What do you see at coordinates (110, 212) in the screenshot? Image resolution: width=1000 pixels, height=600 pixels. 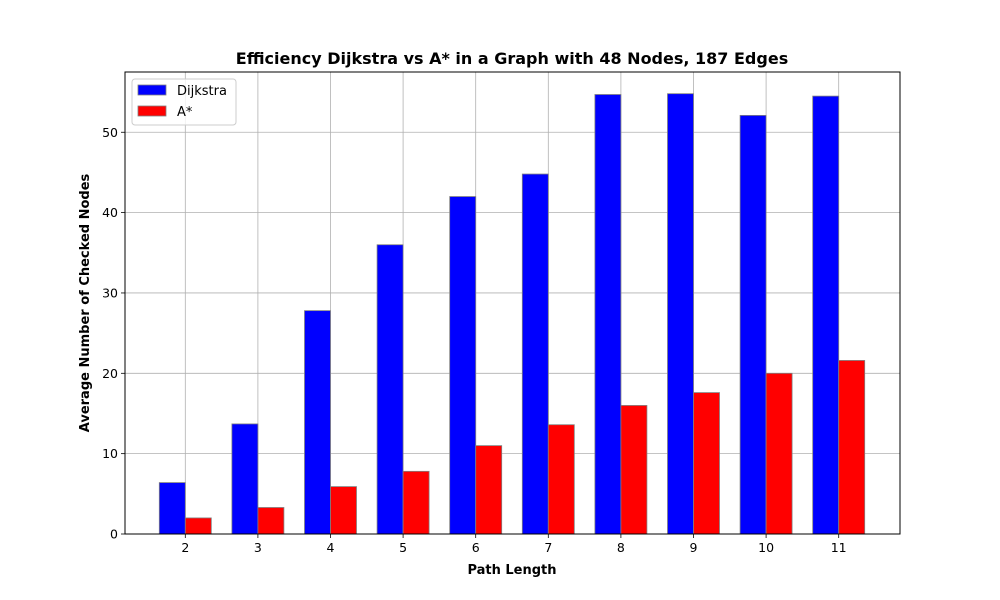 I see `y-tick-label: 40` at bounding box center [110, 212].